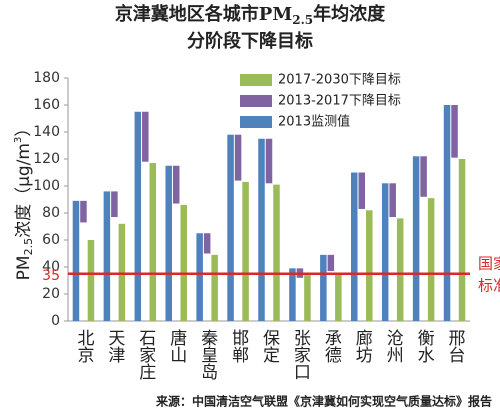 The height and width of the screenshot is (413, 500). Describe the element at coordinates (83, 346) in the screenshot. I see `x-tick-label: 北京` at that location.